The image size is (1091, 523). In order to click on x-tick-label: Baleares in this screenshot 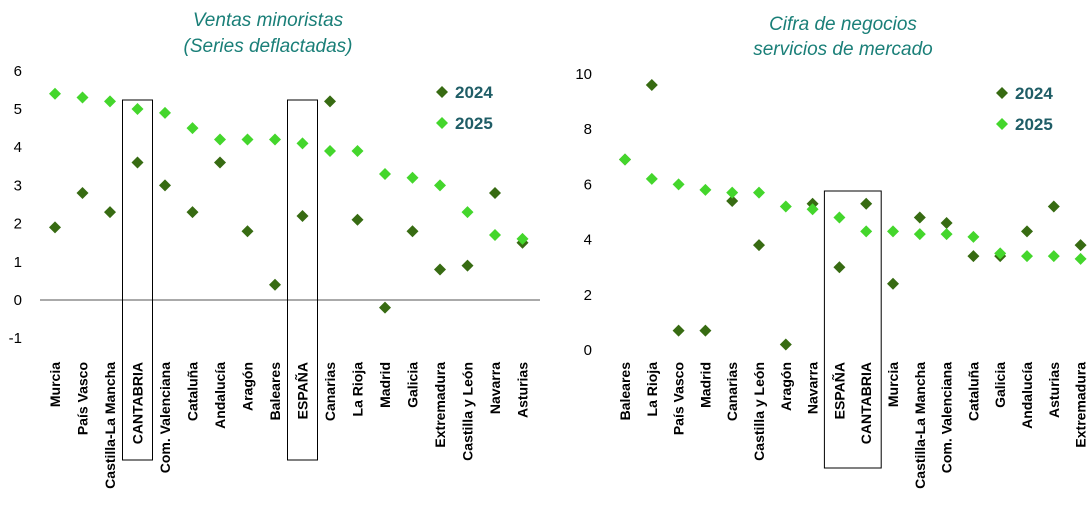, I will do `click(275, 391)`.